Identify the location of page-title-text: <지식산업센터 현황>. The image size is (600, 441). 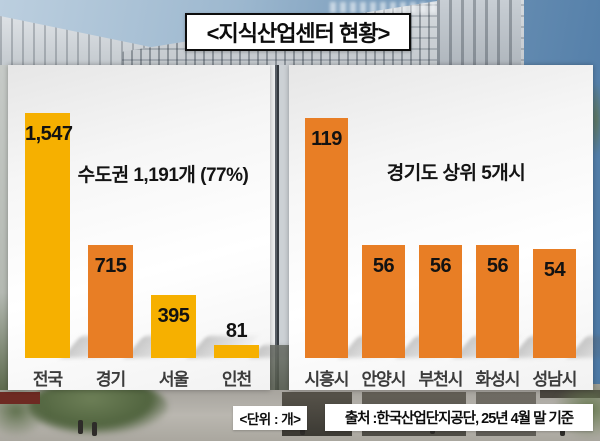
(298, 33).